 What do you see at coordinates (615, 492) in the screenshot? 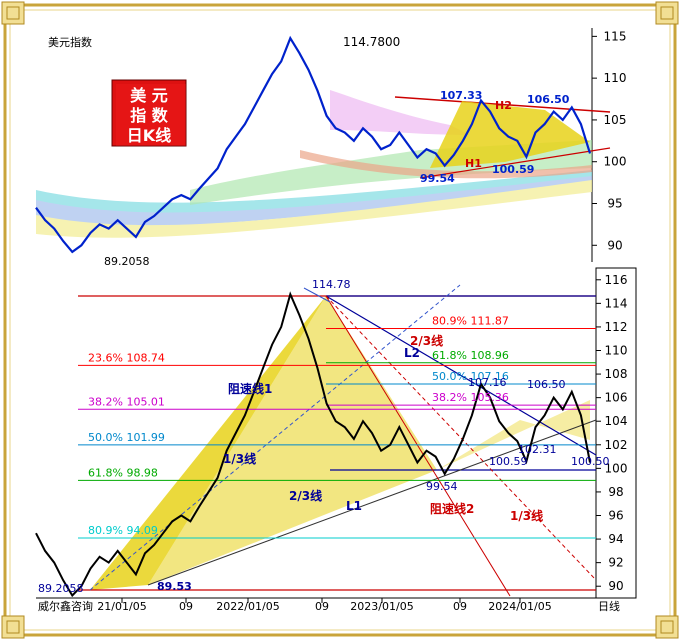
I see `bottom-ytick-label: 98` at bounding box center [615, 492].